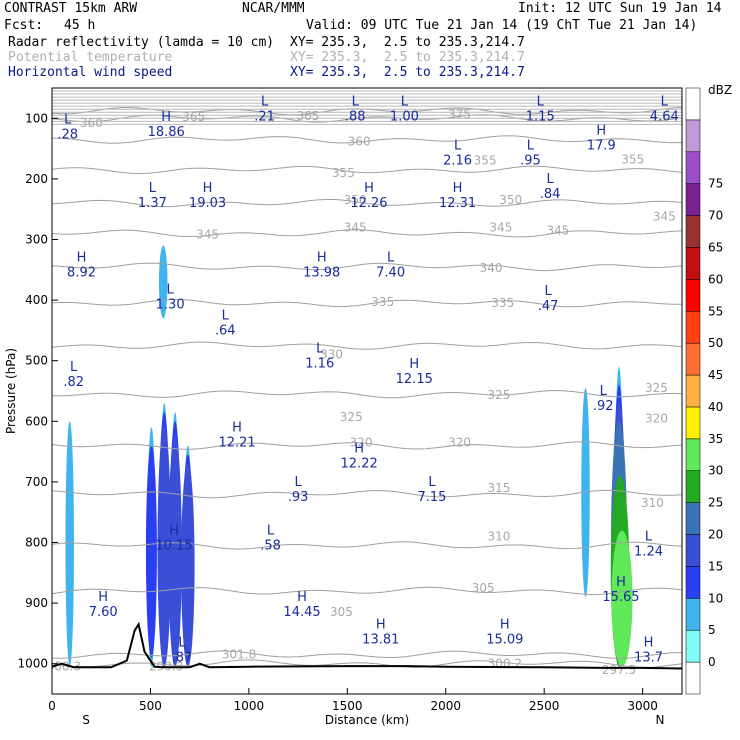  Describe the element at coordinates (90, 72) in the screenshot. I see `field-wind-name: Horizontal wind speed` at that location.